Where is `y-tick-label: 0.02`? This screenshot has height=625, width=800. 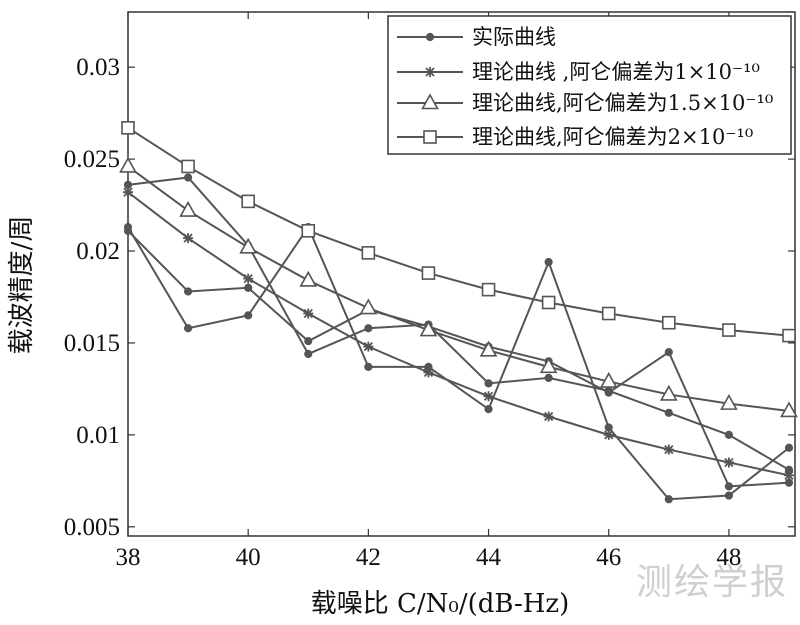 y-tick-label: 0.02 is located at coordinates (98, 251).